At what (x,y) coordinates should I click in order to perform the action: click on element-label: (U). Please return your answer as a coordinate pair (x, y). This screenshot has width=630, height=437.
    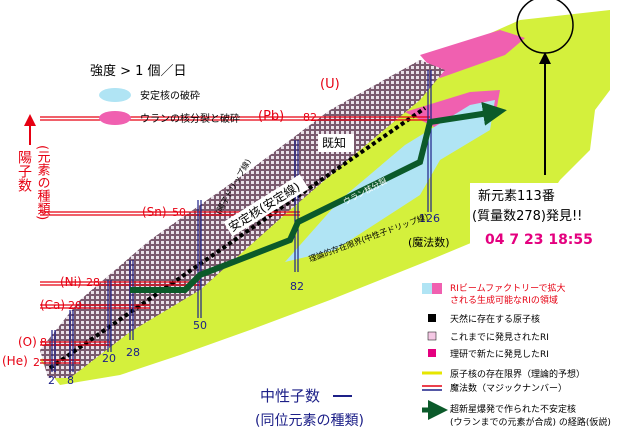
    Looking at the image, I should click on (330, 84).